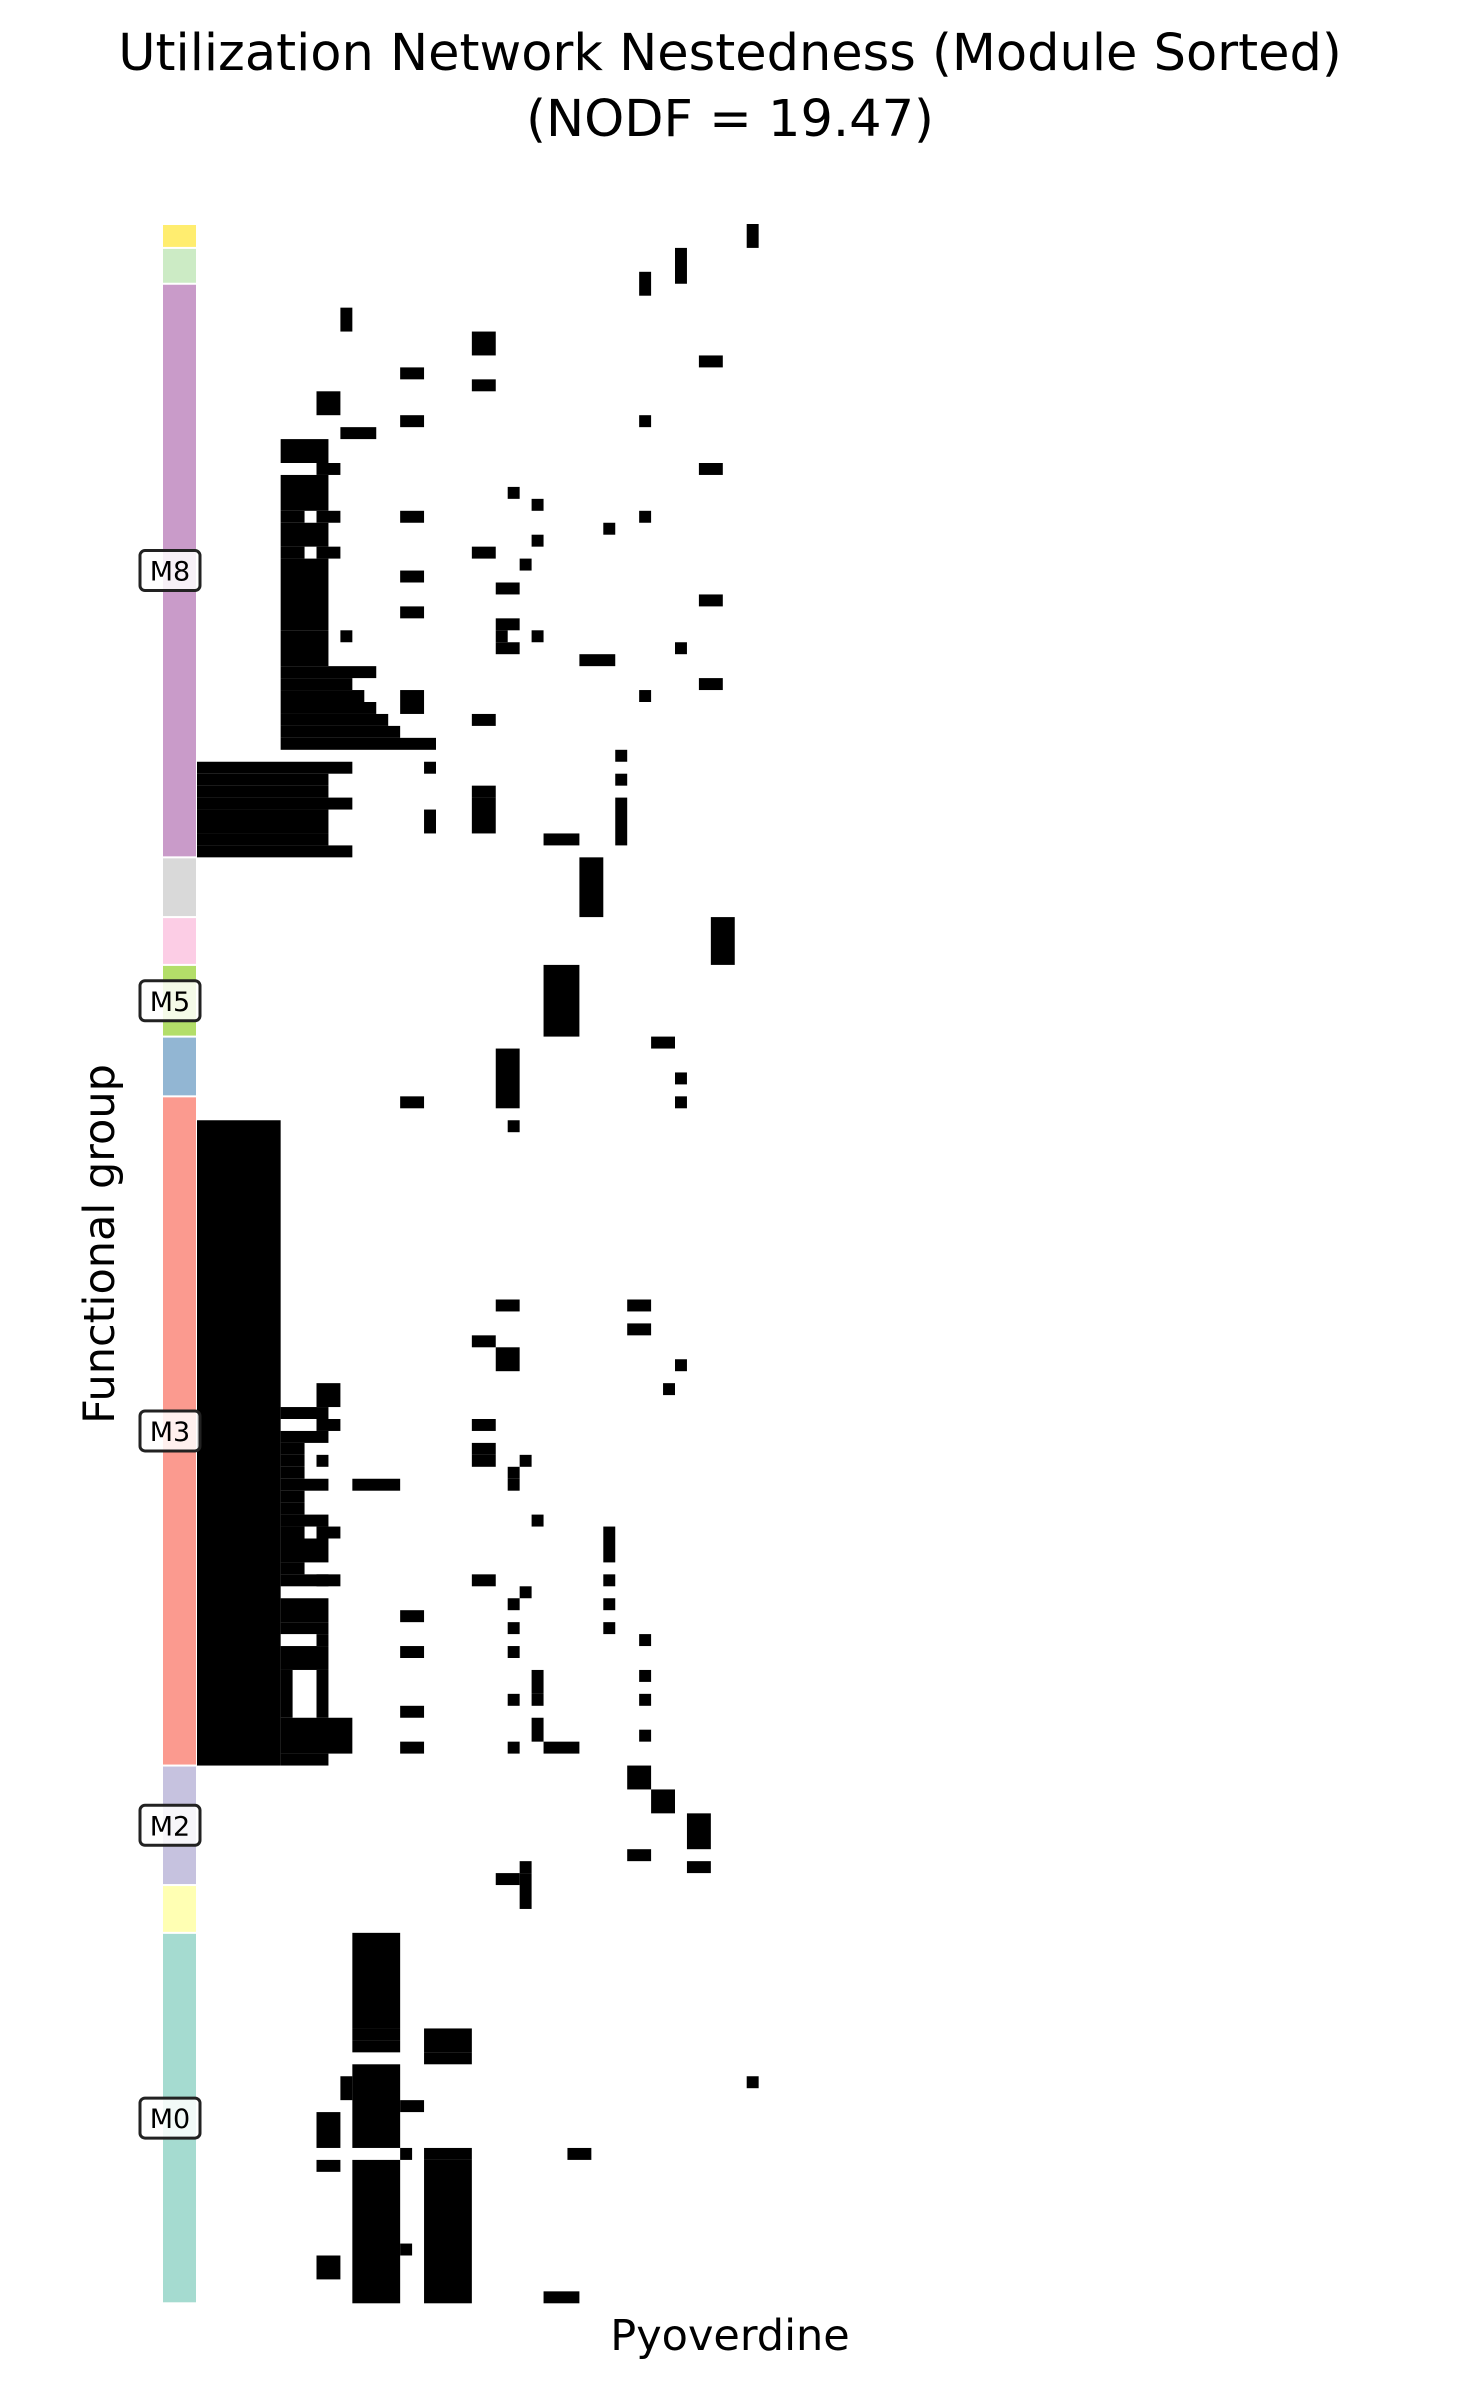 The height and width of the screenshot is (2398, 1460). I want to click on module-tag: M5, so click(170, 1001).